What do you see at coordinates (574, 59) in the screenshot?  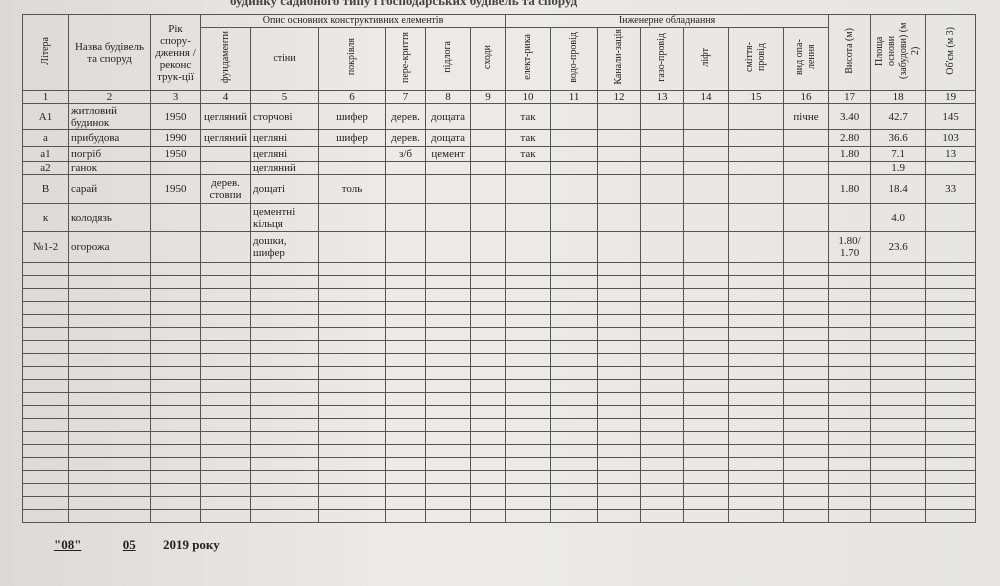 I see `column-header: водо-провід` at bounding box center [574, 59].